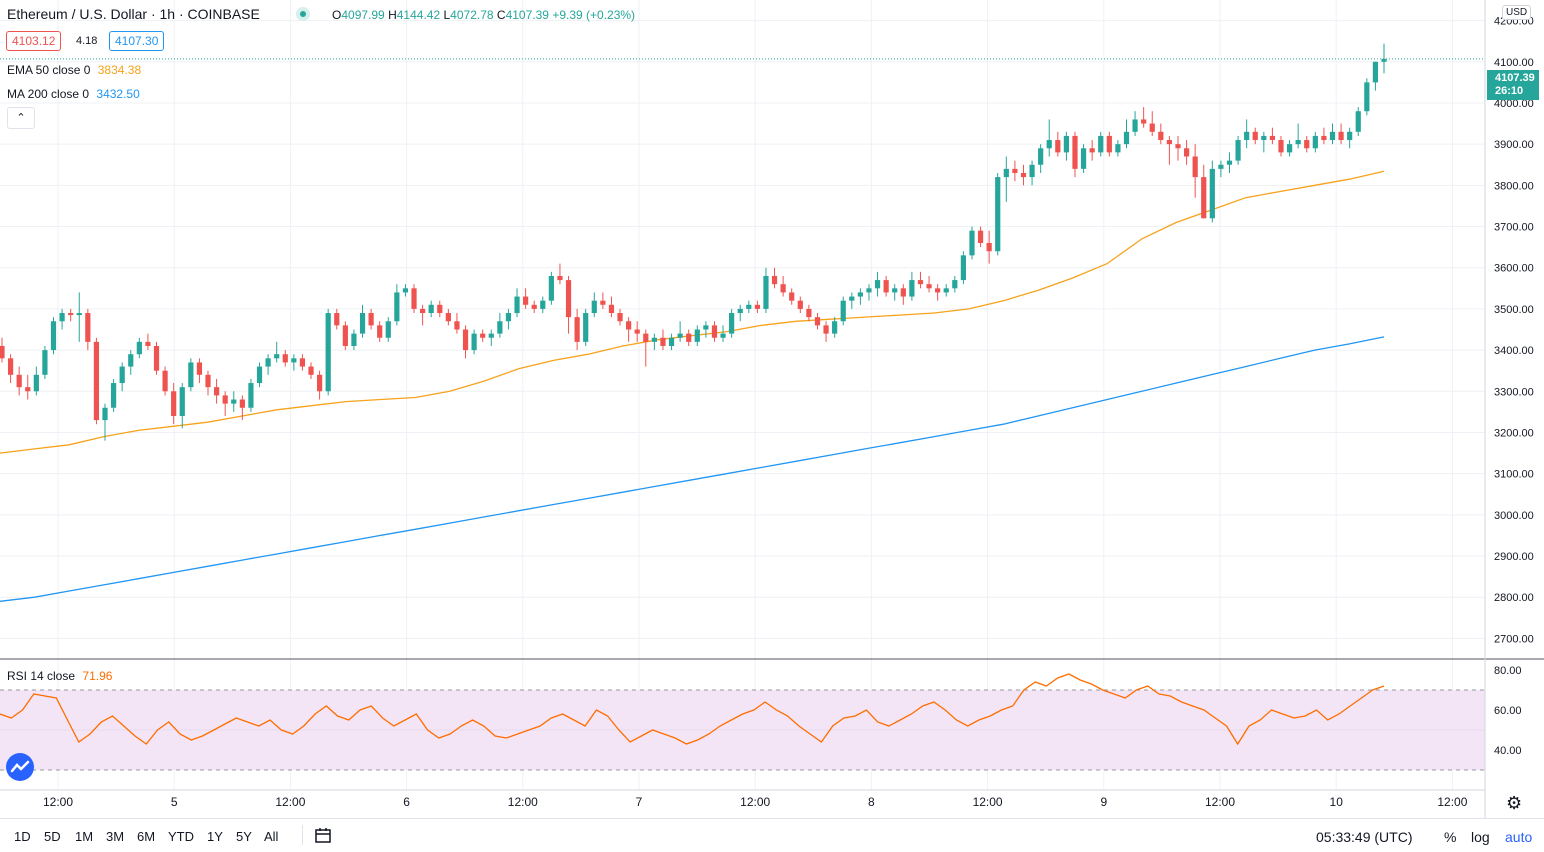 This screenshot has height=852, width=1544. Describe the element at coordinates (215, 836) in the screenshot. I see `timeframe-button-1y: 1Y` at that location.